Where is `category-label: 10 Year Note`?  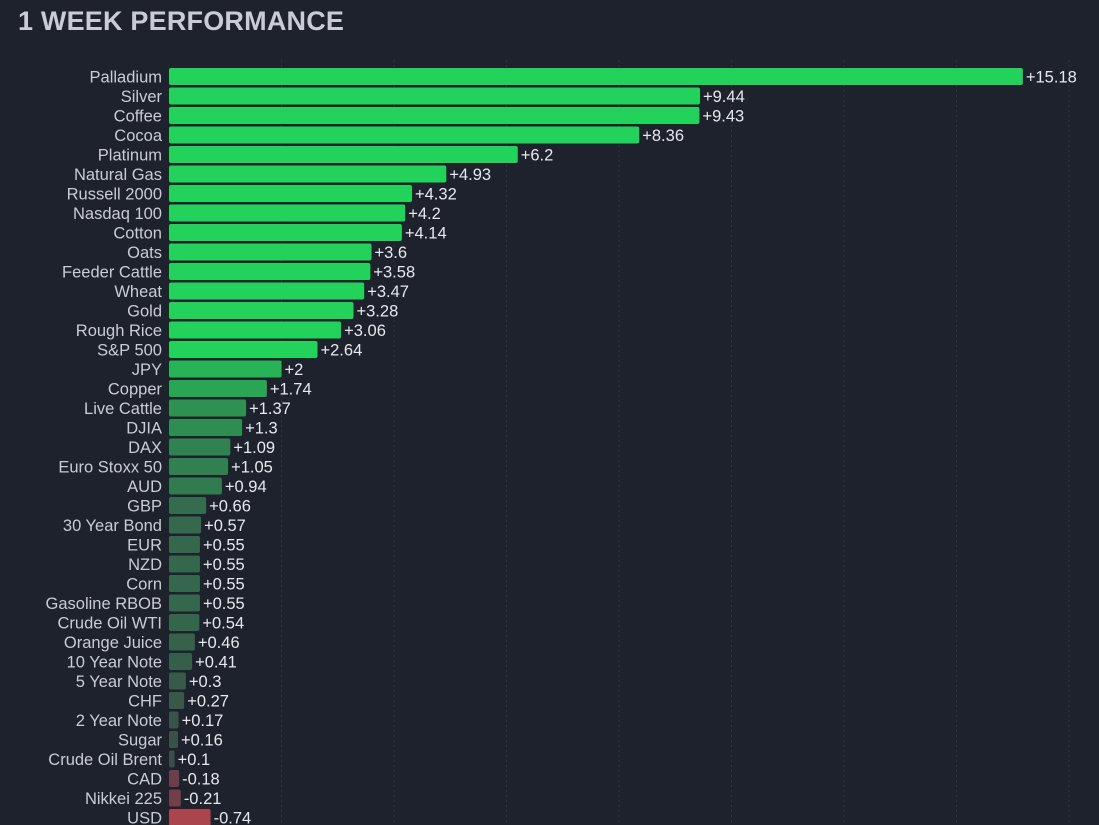 category-label: 10 Year Note is located at coordinates (114, 663).